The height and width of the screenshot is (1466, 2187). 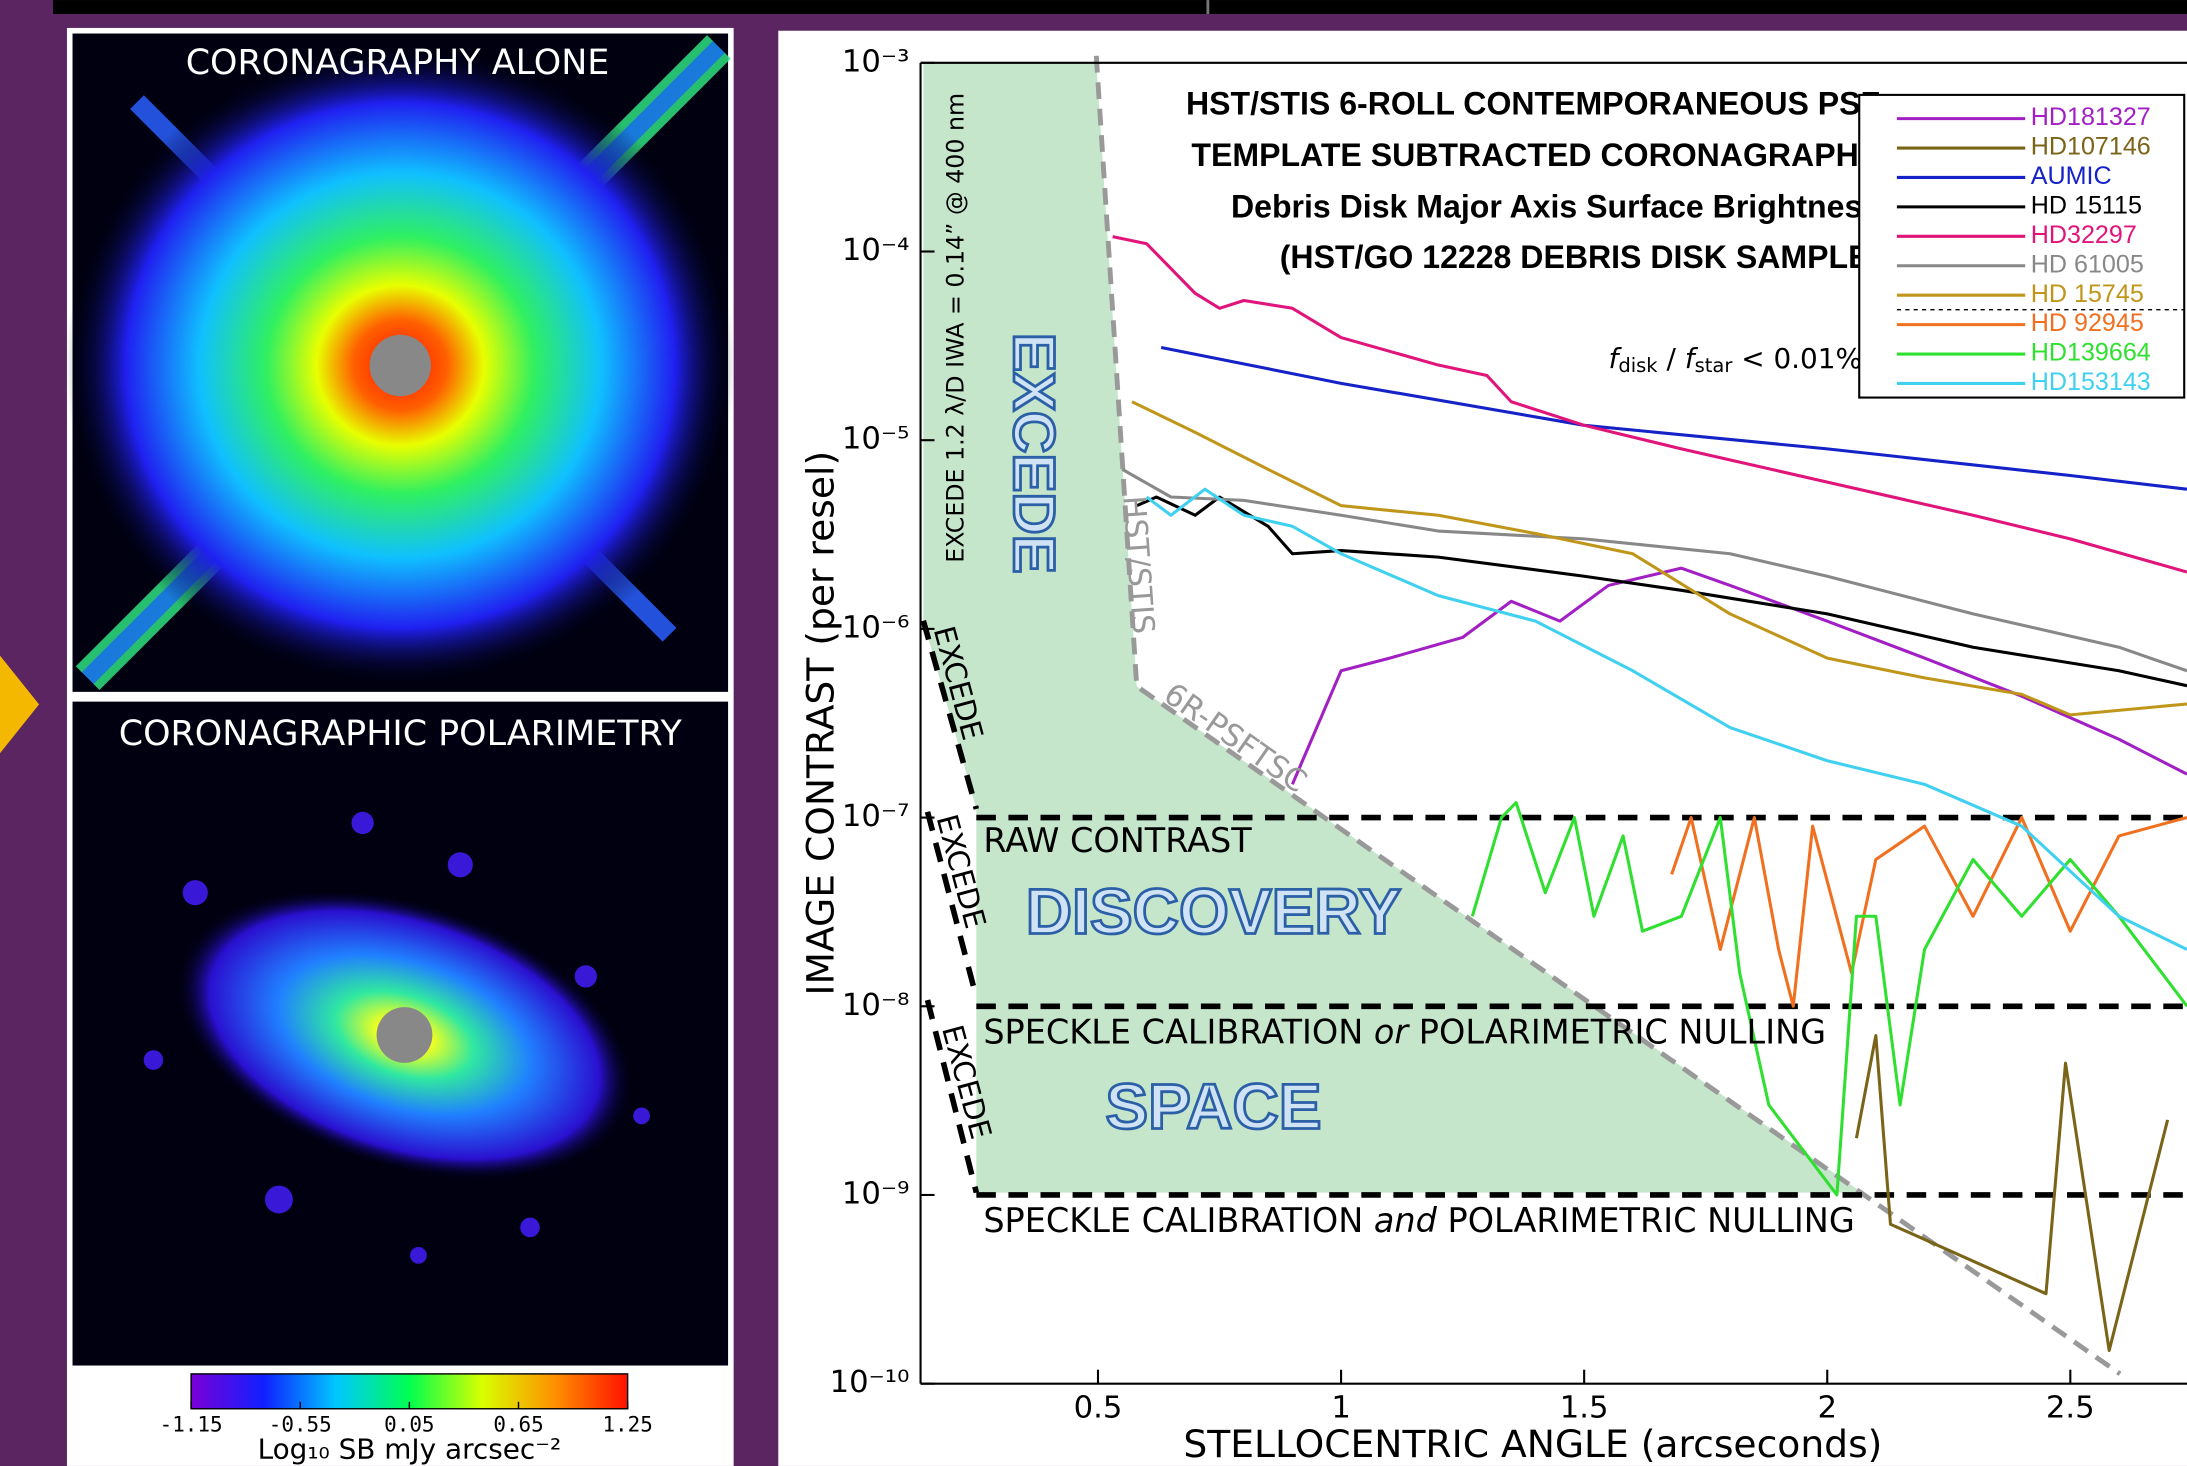 I want to click on legend-label: HD 92945, so click(x=2087, y=323).